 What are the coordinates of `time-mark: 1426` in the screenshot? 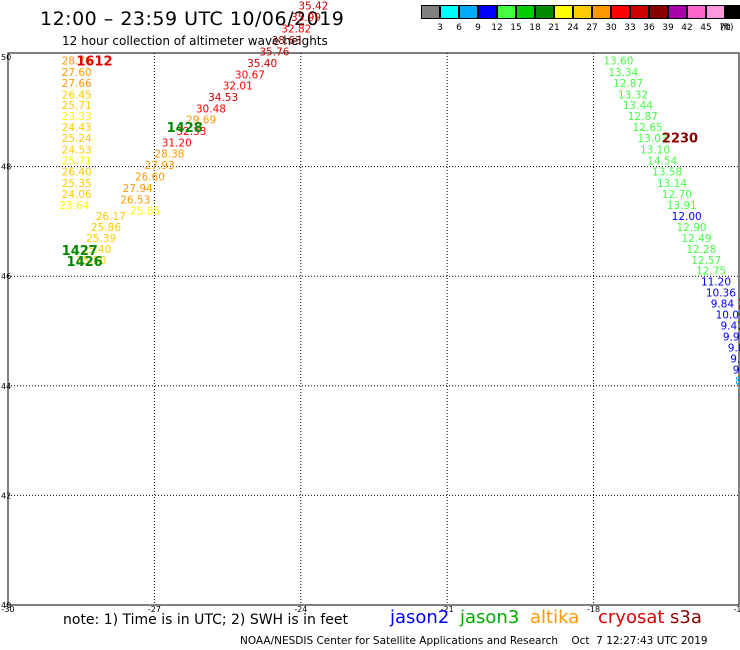 It's located at (85, 262).